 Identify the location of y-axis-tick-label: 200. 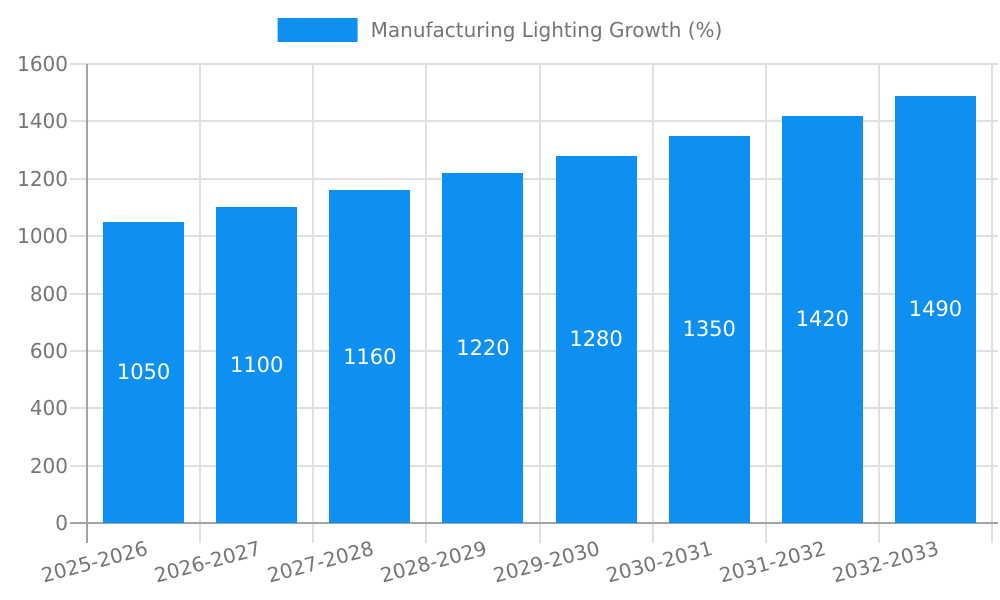
(48, 465).